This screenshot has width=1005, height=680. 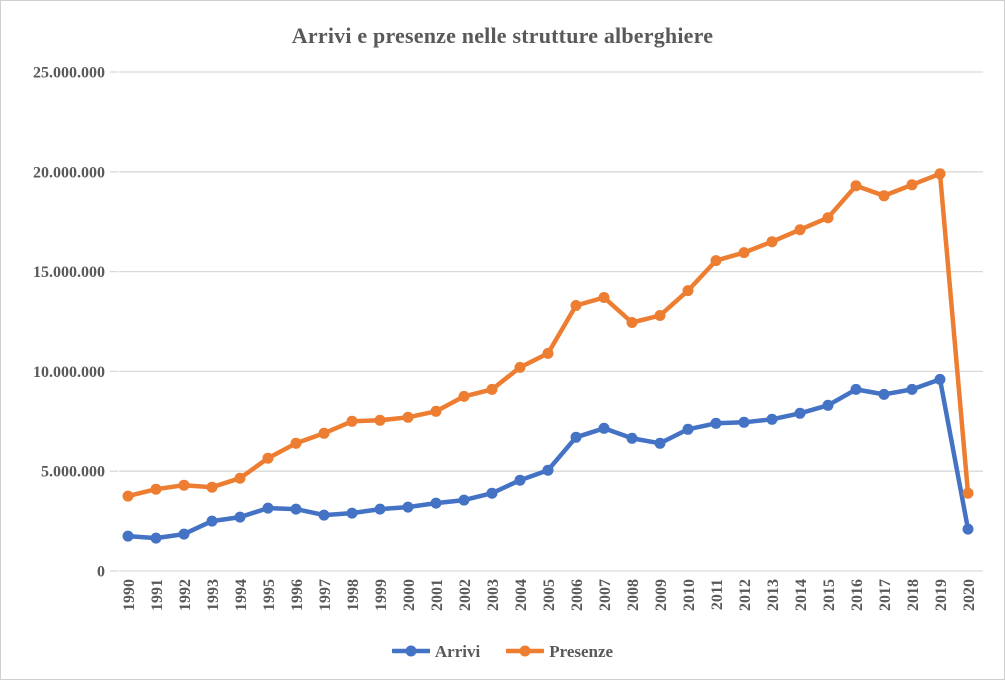 What do you see at coordinates (325, 595) in the screenshot?
I see `x-tick-label: 1997` at bounding box center [325, 595].